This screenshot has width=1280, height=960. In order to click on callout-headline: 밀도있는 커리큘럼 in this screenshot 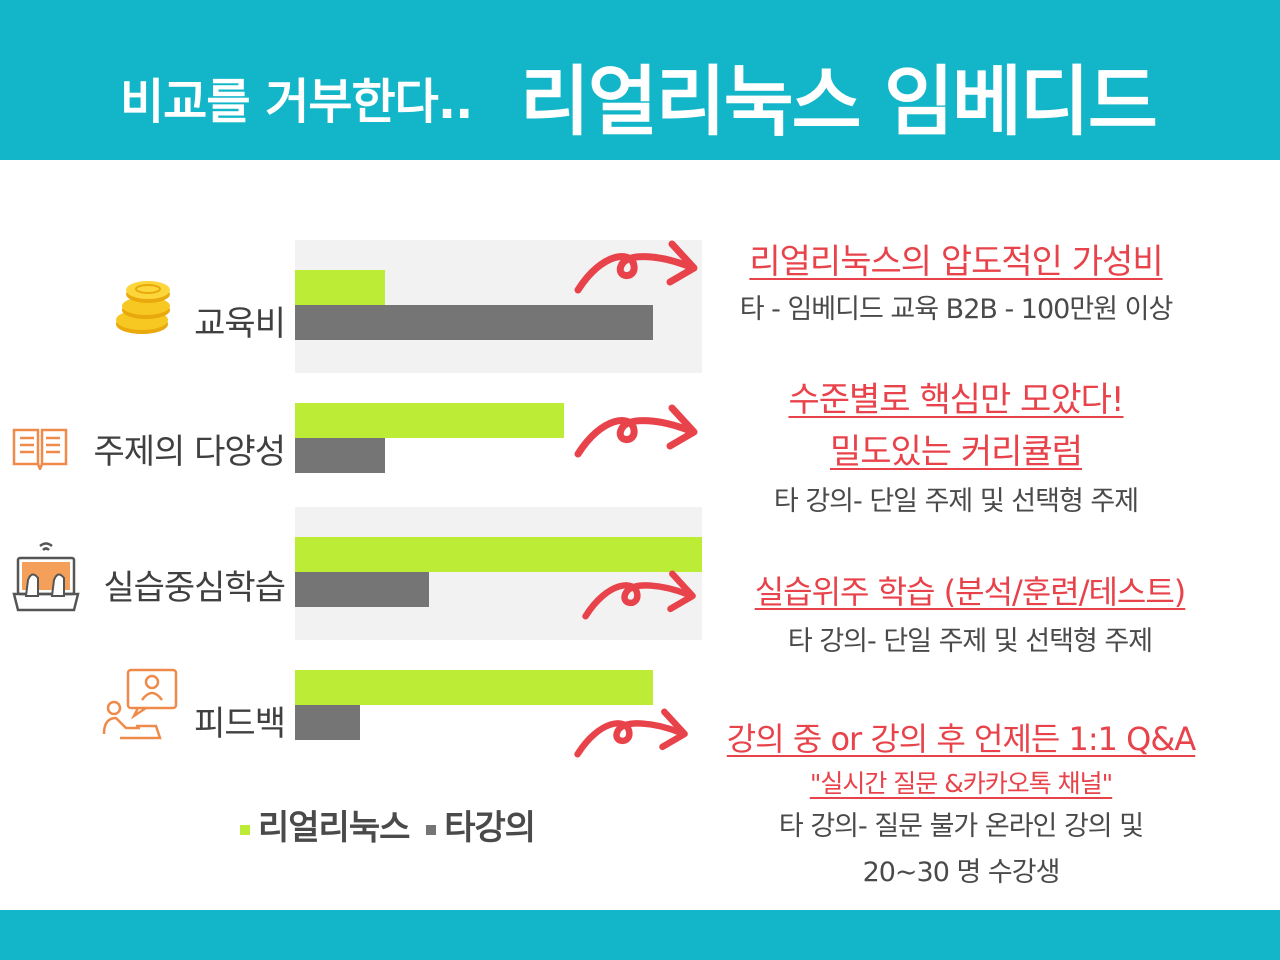, I will do `click(956, 452)`.